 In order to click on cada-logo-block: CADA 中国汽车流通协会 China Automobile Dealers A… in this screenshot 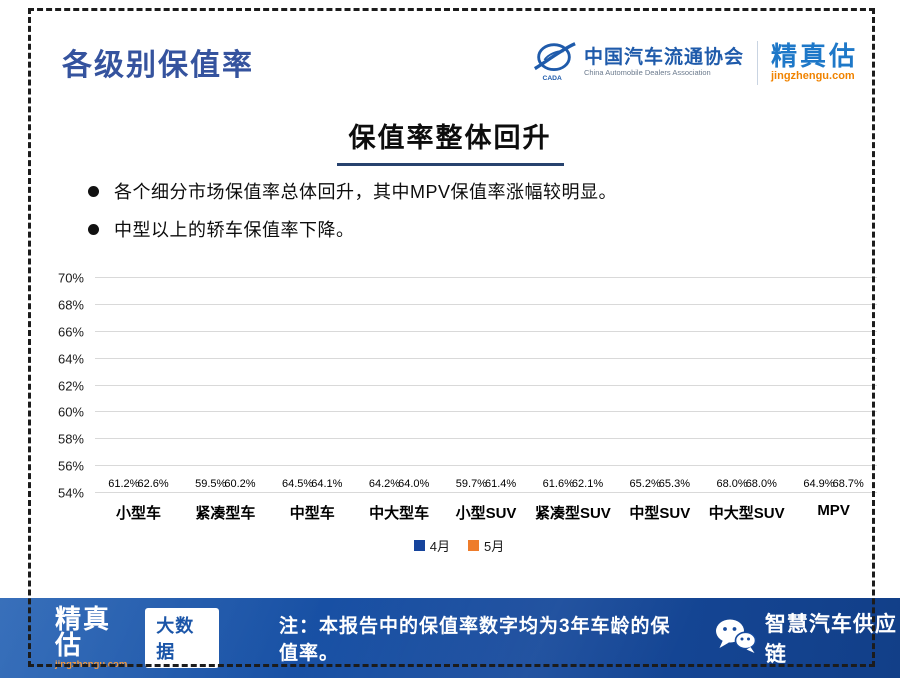, I will do `click(637, 62)`.